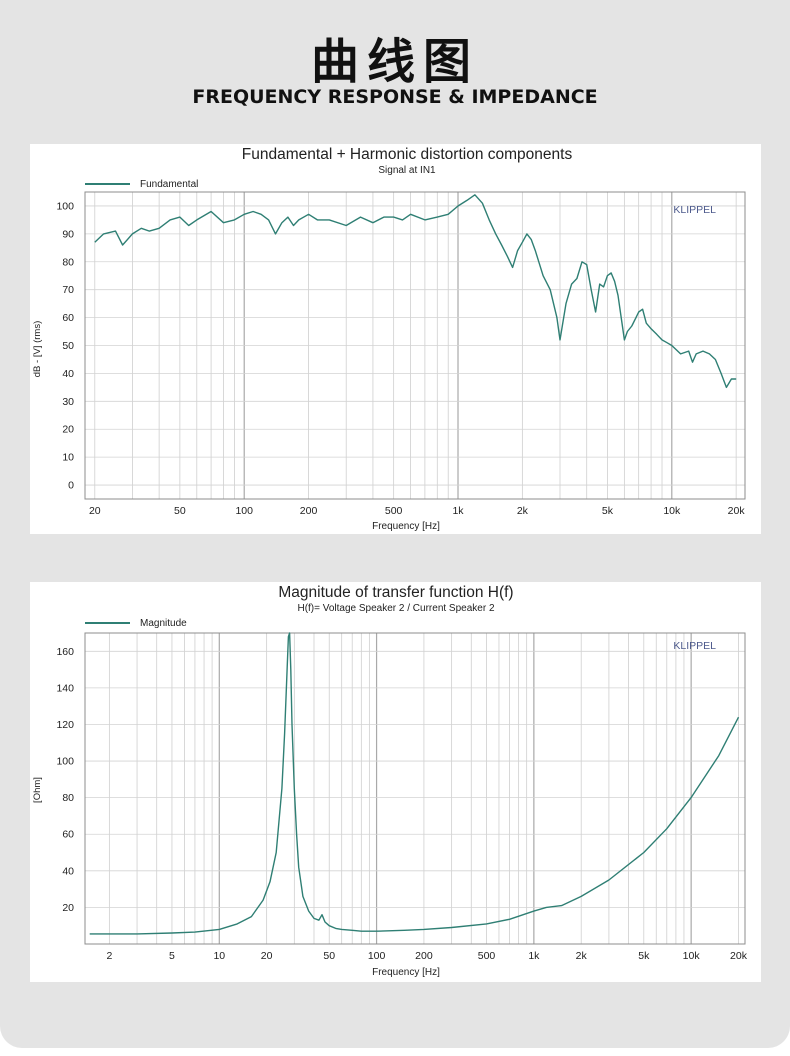 This screenshot has height=1056, width=790. Describe the element at coordinates (163, 623) in the screenshot. I see `legend-label: Magnitude` at that location.